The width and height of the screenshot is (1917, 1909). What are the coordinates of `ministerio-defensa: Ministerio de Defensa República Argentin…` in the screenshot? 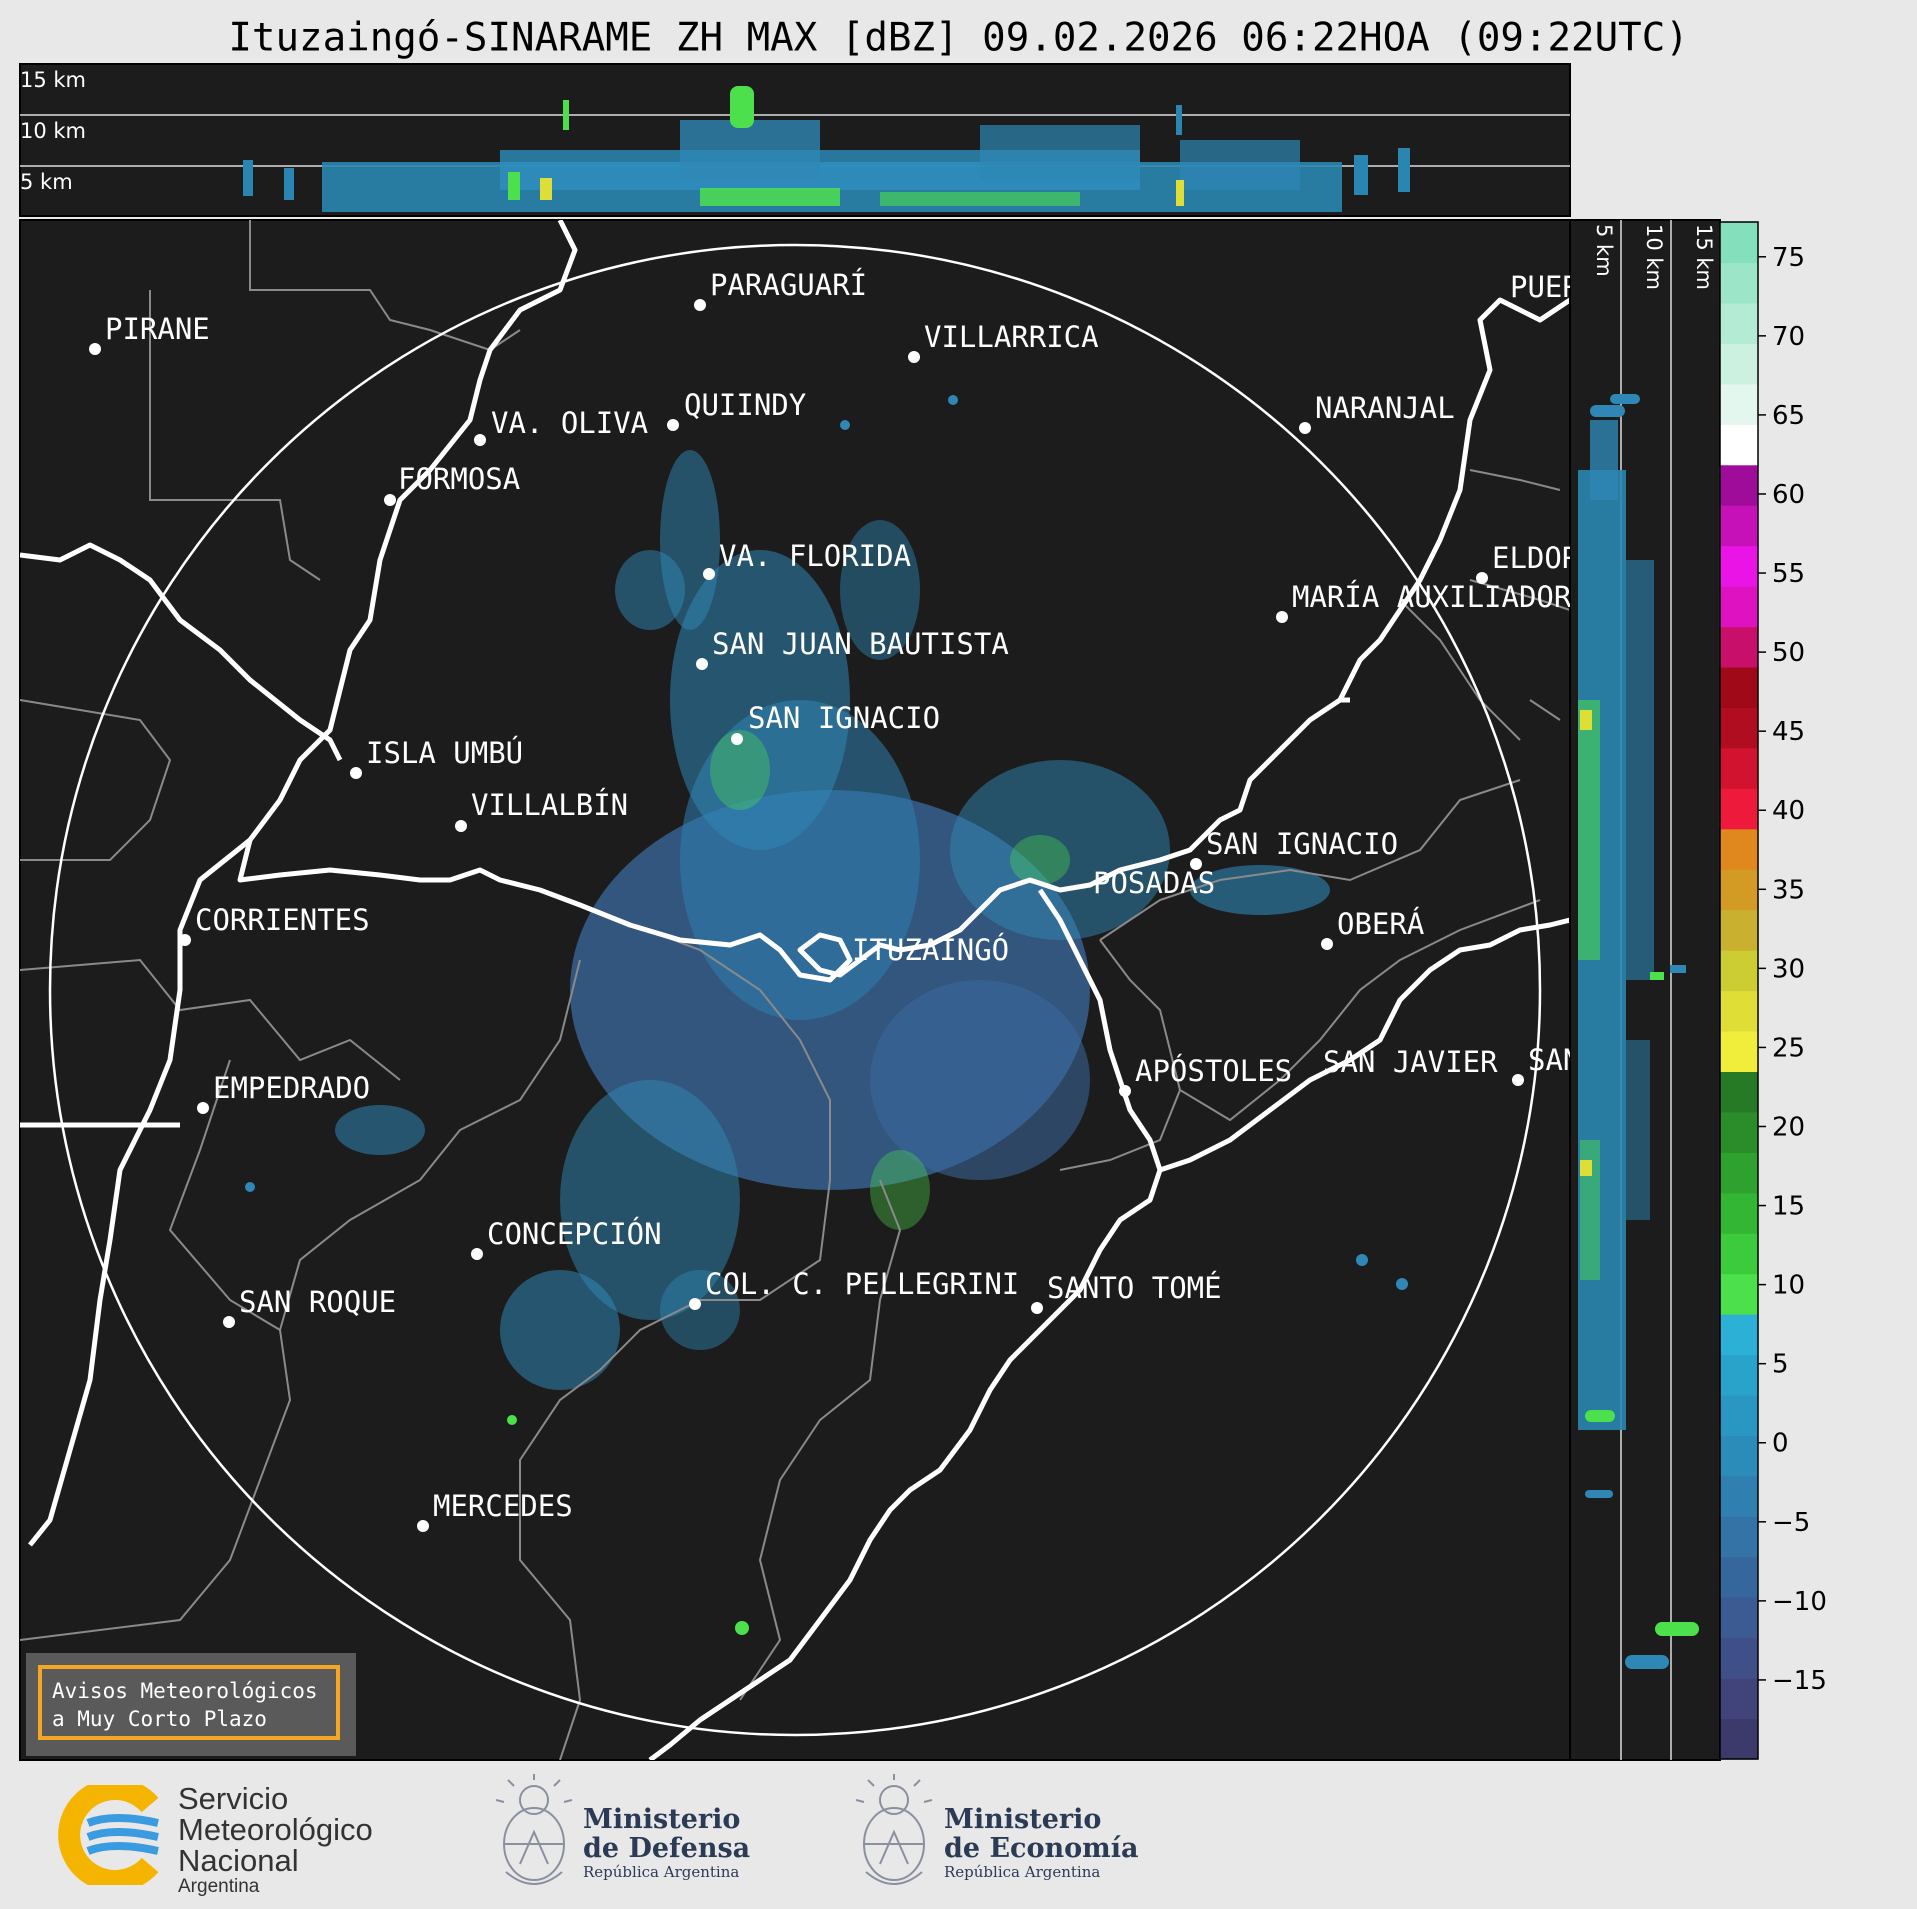 It's located at (667, 1842).